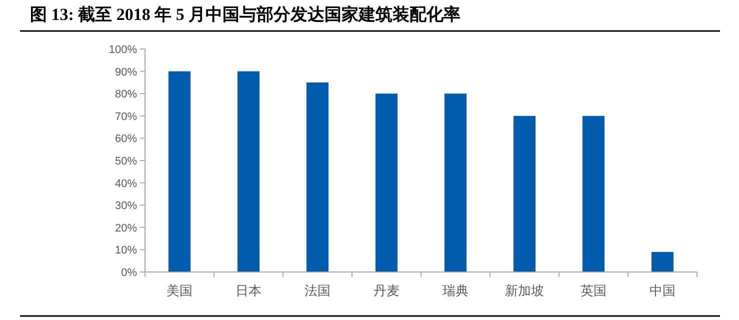 This screenshot has width=739, height=320. I want to click on y-tick-label: 30%, so click(126, 206).